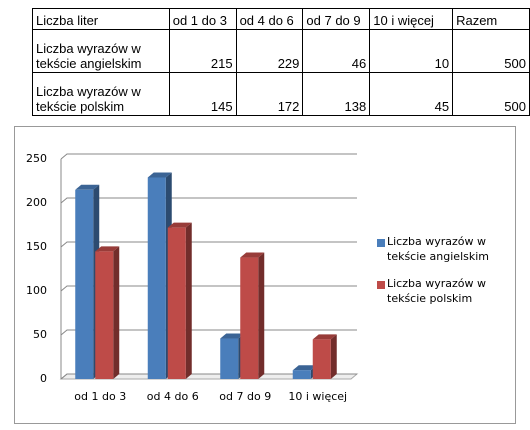 Image resolution: width=530 pixels, height=430 pixels. Describe the element at coordinates (40, 334) in the screenshot. I see `y-tick-label: 50` at that location.